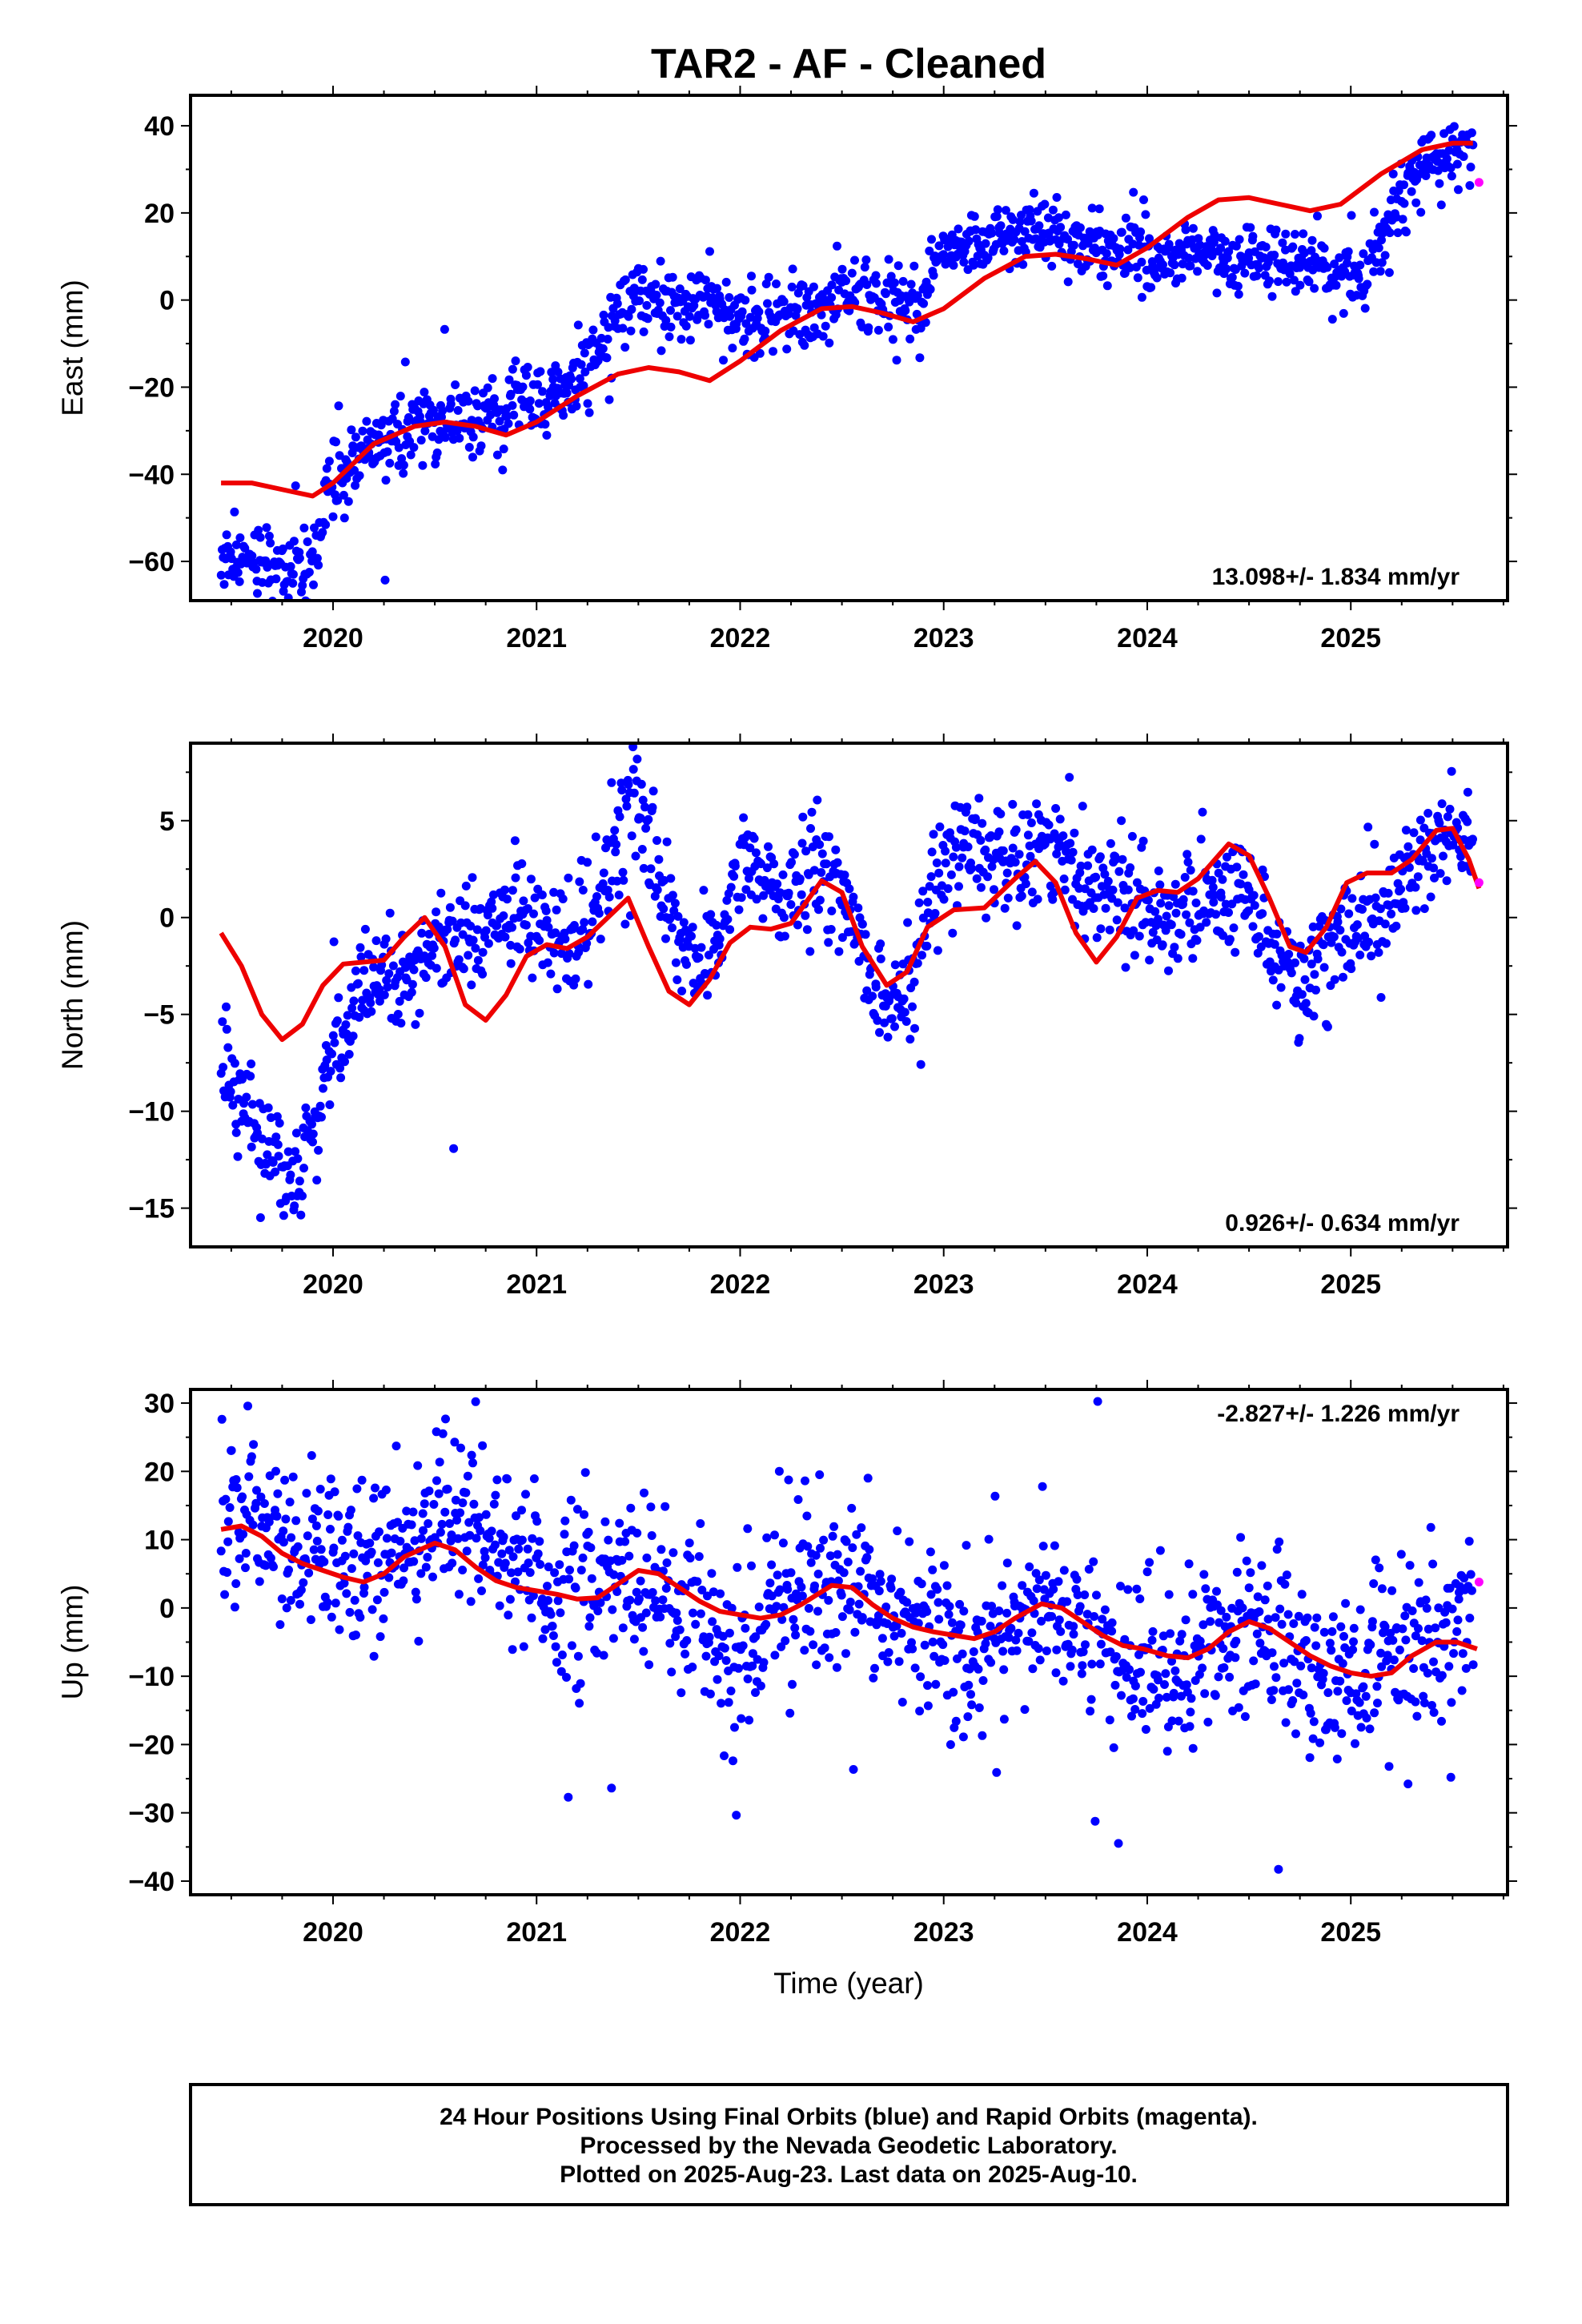 This screenshot has width=1582, height=2324. What do you see at coordinates (536, 1932) in the screenshot?
I see `x-tick-label: 2021` at bounding box center [536, 1932].